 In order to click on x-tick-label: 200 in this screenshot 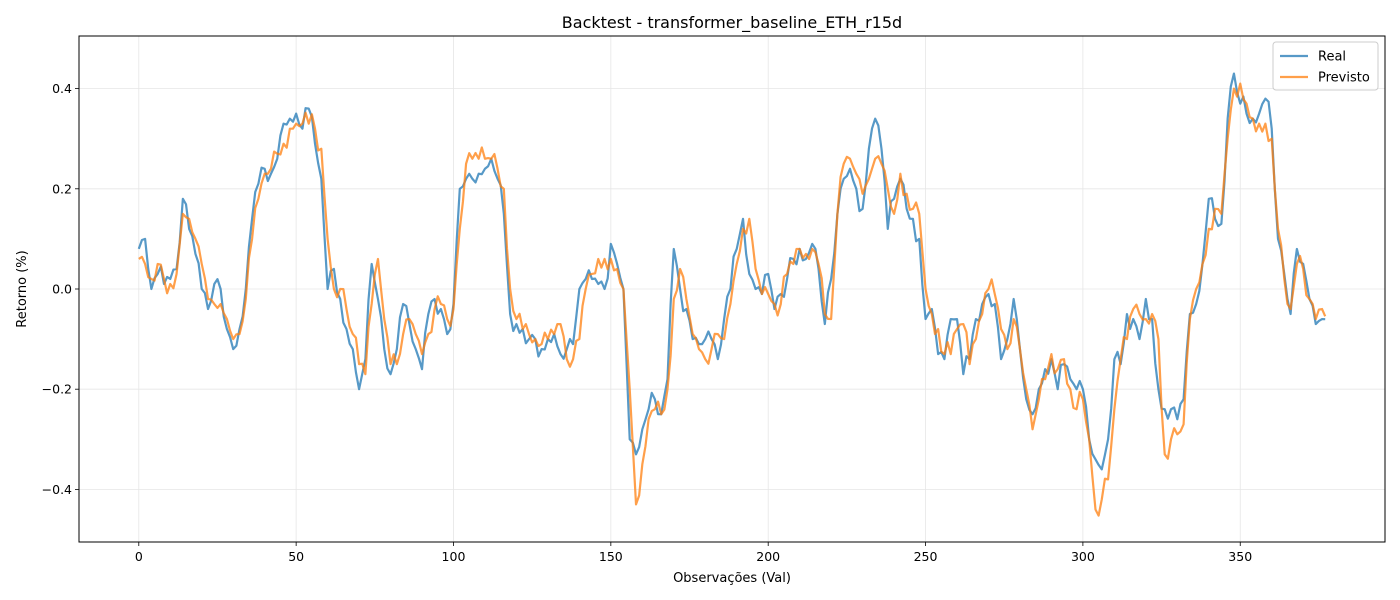, I will do `click(768, 556)`.